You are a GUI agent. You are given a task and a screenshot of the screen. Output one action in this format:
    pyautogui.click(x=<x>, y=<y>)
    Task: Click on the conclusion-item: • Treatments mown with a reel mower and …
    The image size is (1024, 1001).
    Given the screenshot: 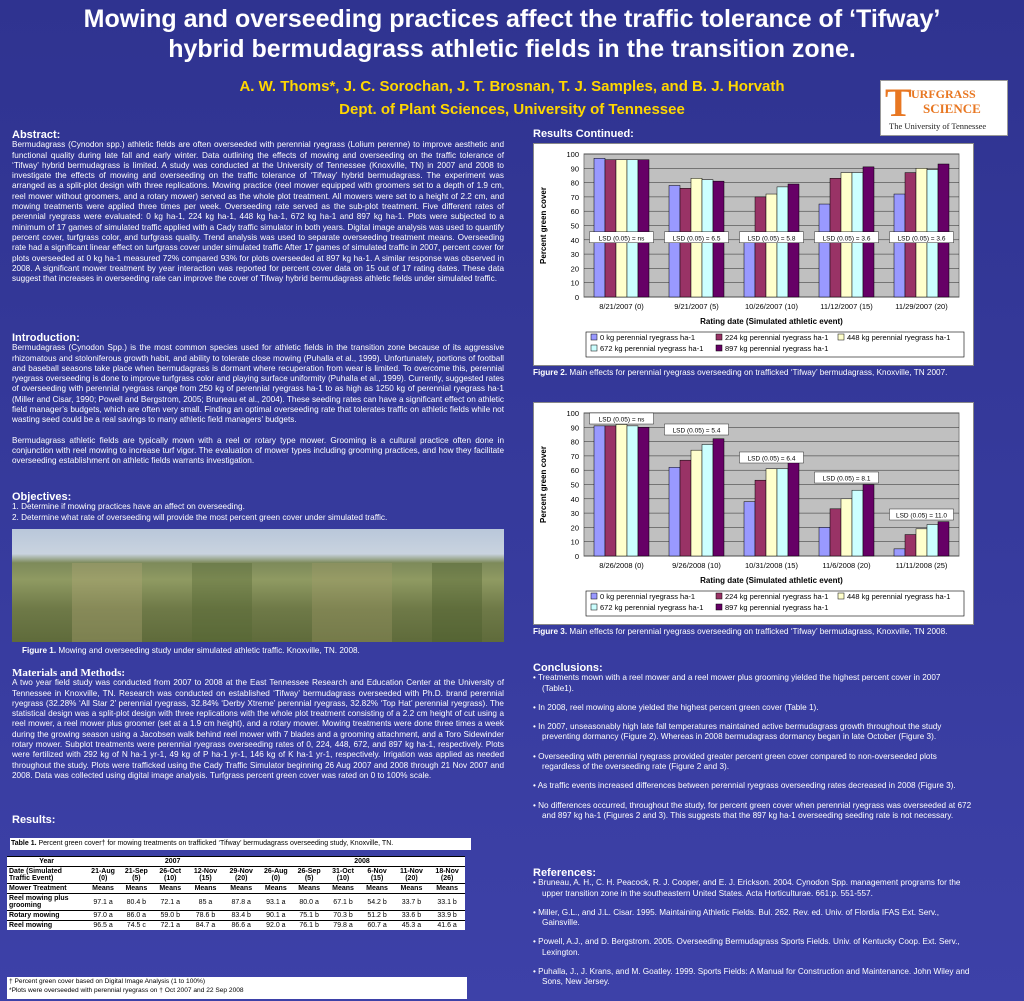 What is the action you would take?
    pyautogui.click(x=737, y=683)
    